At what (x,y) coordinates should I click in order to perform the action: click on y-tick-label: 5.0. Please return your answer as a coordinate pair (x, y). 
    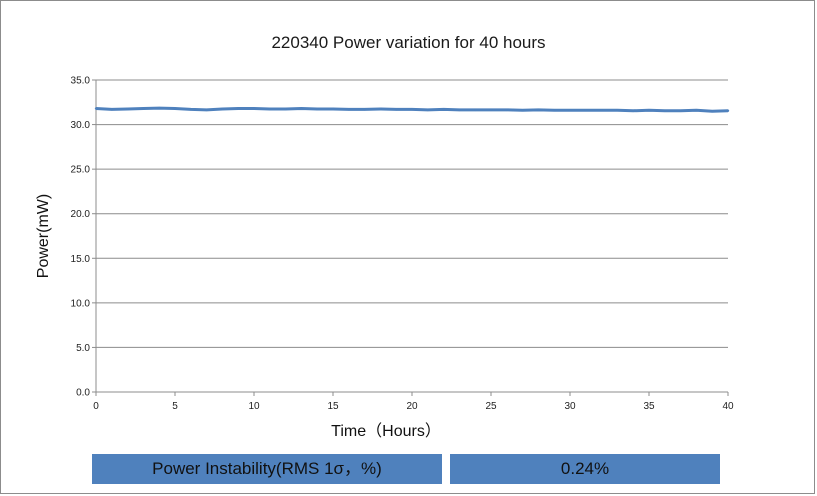
    Looking at the image, I should click on (83, 348).